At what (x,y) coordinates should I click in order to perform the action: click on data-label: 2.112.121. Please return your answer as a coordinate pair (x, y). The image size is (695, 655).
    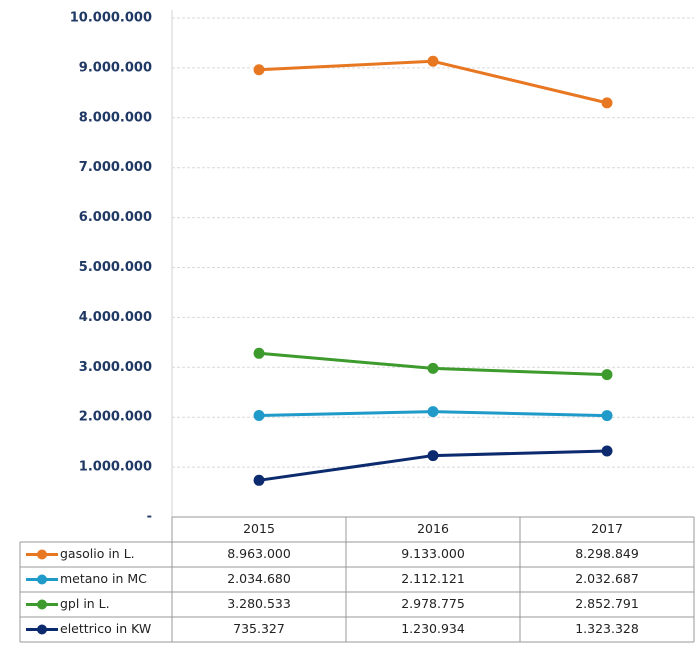
    Looking at the image, I should click on (433, 578).